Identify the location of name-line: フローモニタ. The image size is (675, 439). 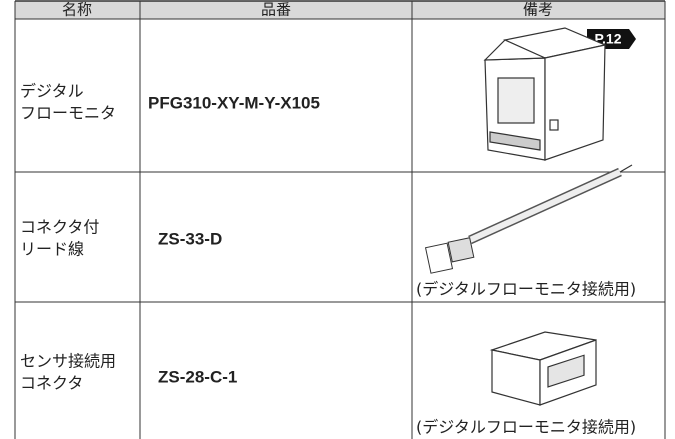
(68, 113).